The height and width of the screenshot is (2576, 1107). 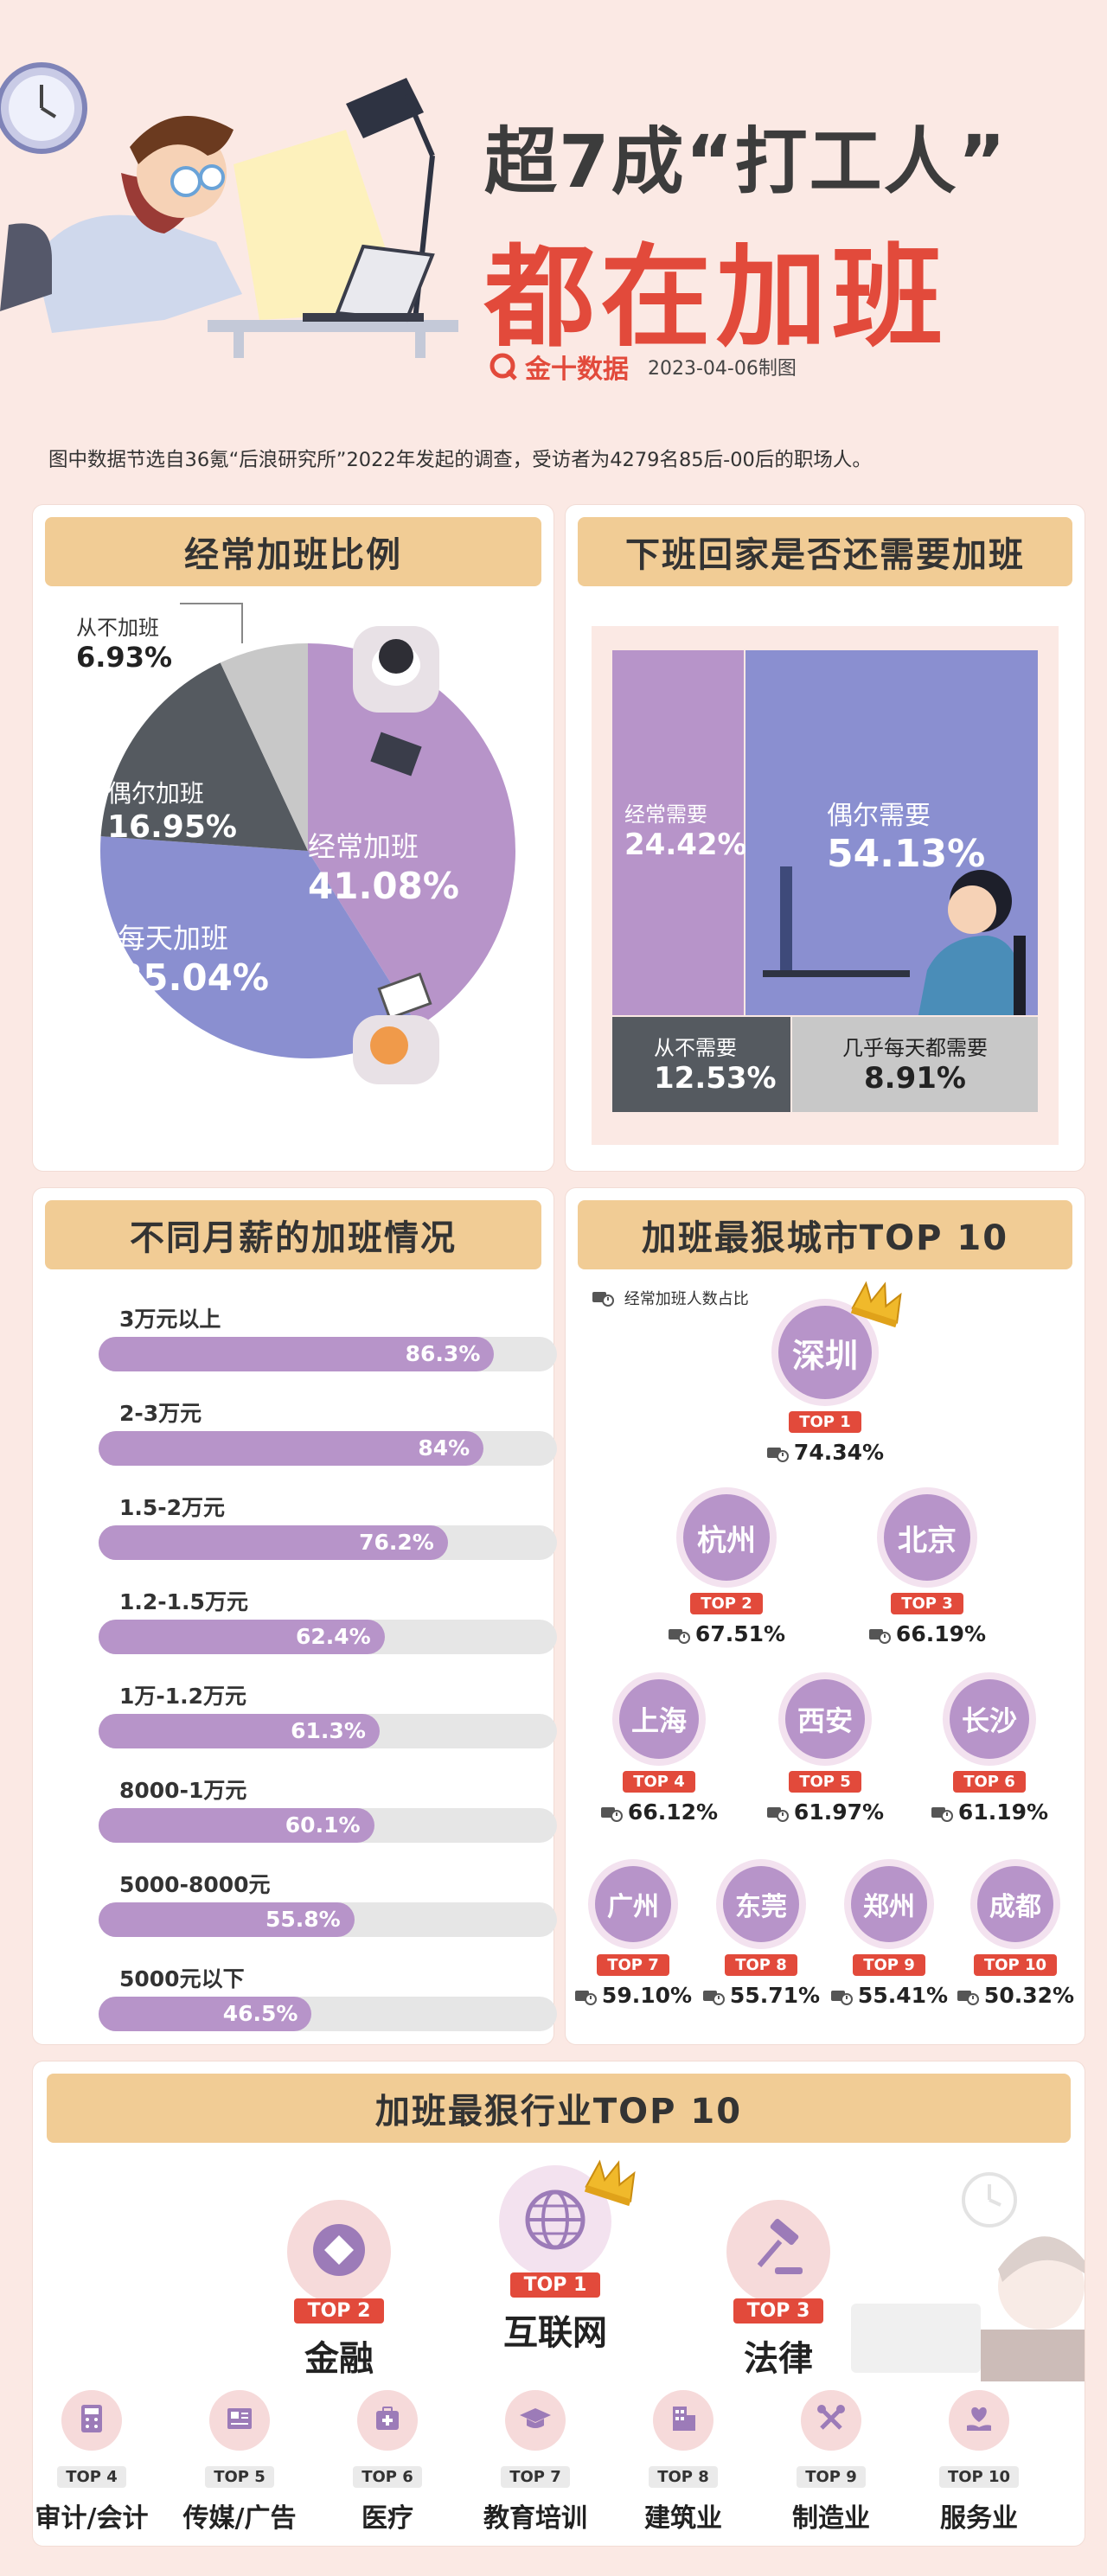 I want to click on city-item: 北京 TOP 3 66.19%, so click(x=927, y=1570).